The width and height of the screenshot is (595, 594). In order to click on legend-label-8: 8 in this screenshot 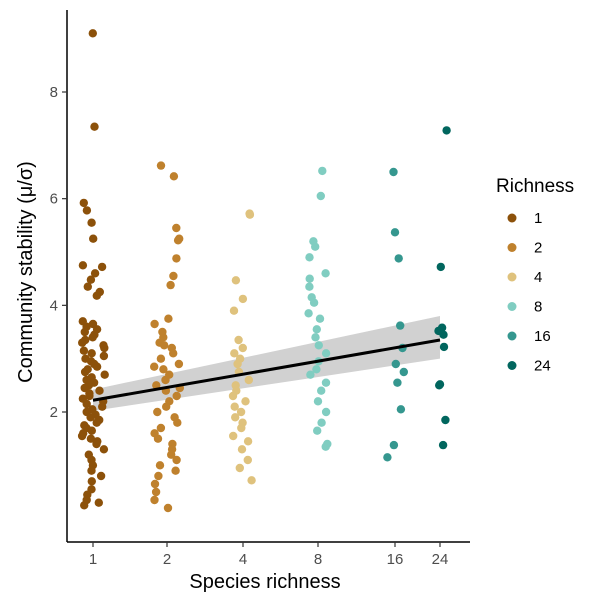, I will do `click(538, 307)`.